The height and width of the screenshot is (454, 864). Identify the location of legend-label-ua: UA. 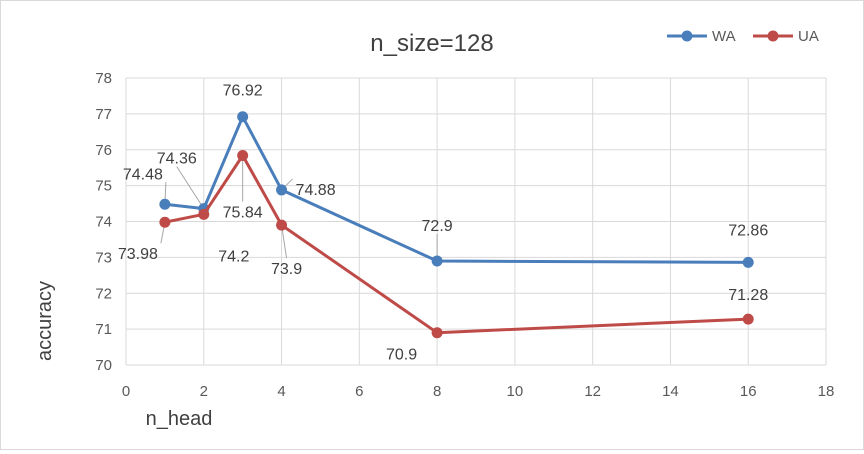
(808, 36).